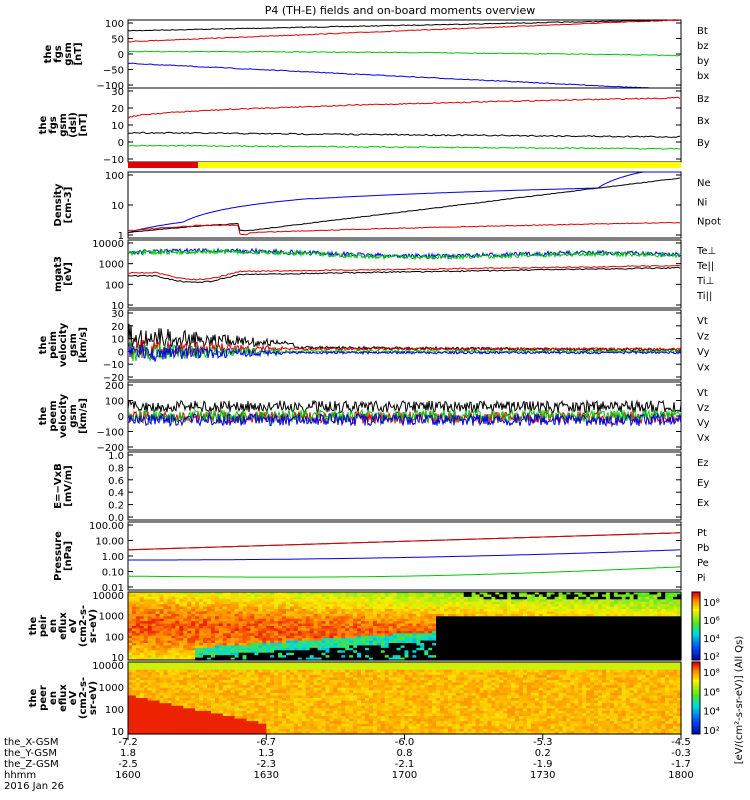  I want to click on y-axis-label: (dsl), so click(73, 125).